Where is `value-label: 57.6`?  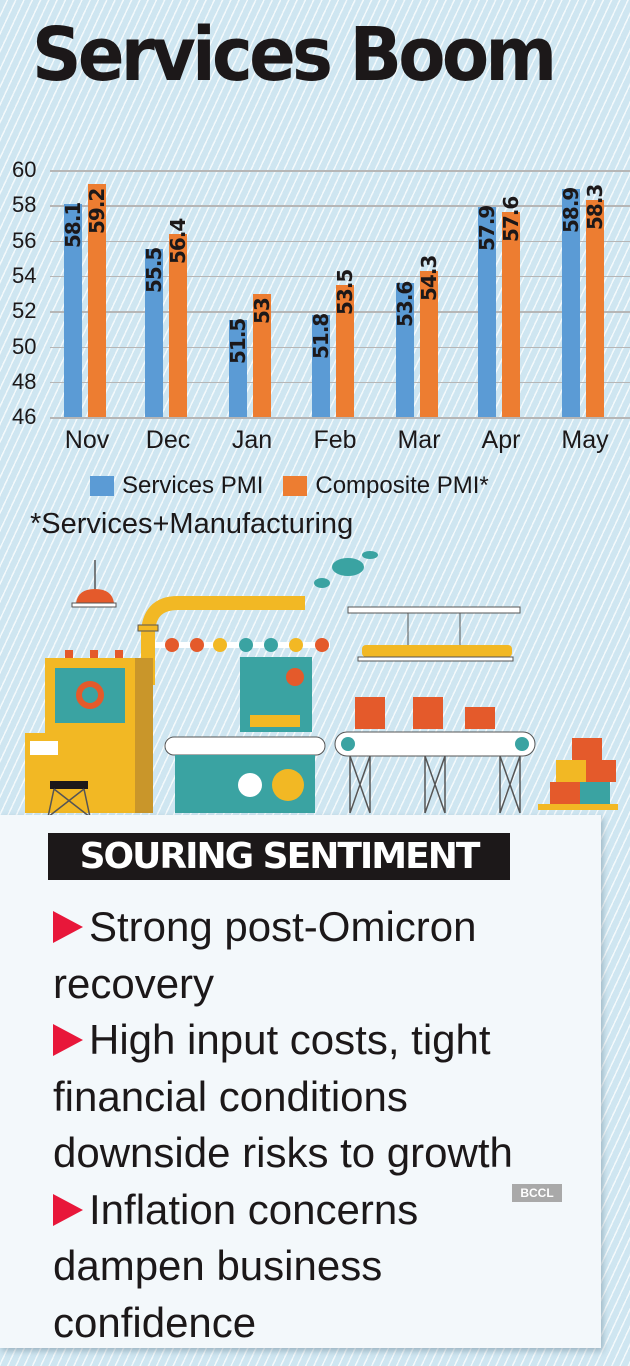
value-label: 57.6 is located at coordinates (511, 220).